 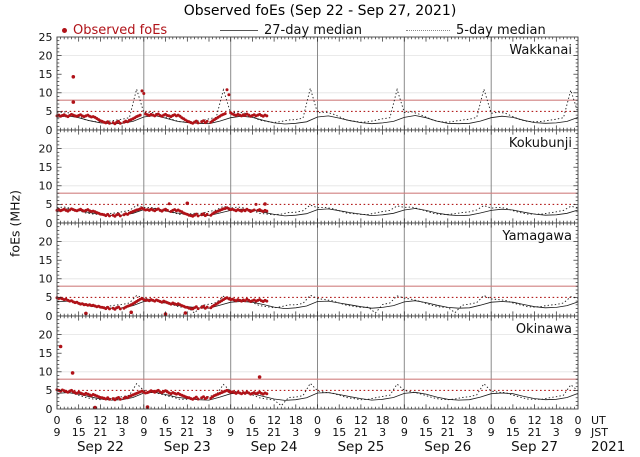 I want to click on svg-text: JST, so click(x=599, y=432).